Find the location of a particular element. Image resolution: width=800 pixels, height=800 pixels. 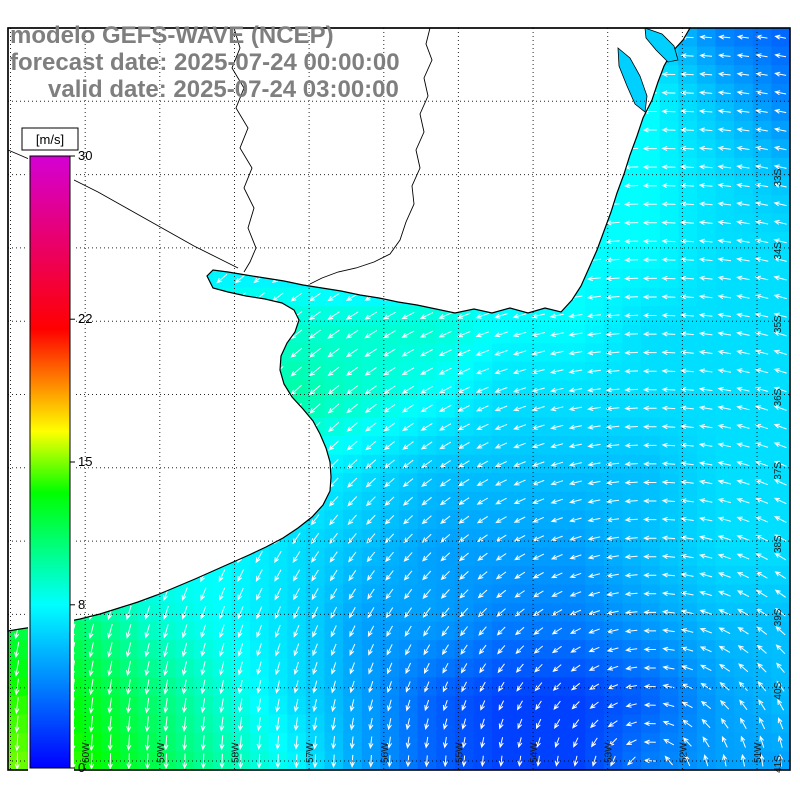

lat-label: 33S is located at coordinates (778, 177).